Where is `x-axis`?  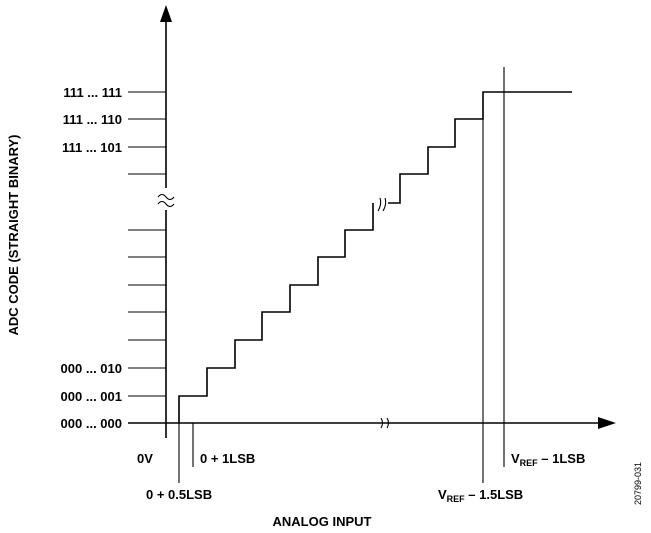
x-axis is located at coordinates (372, 423).